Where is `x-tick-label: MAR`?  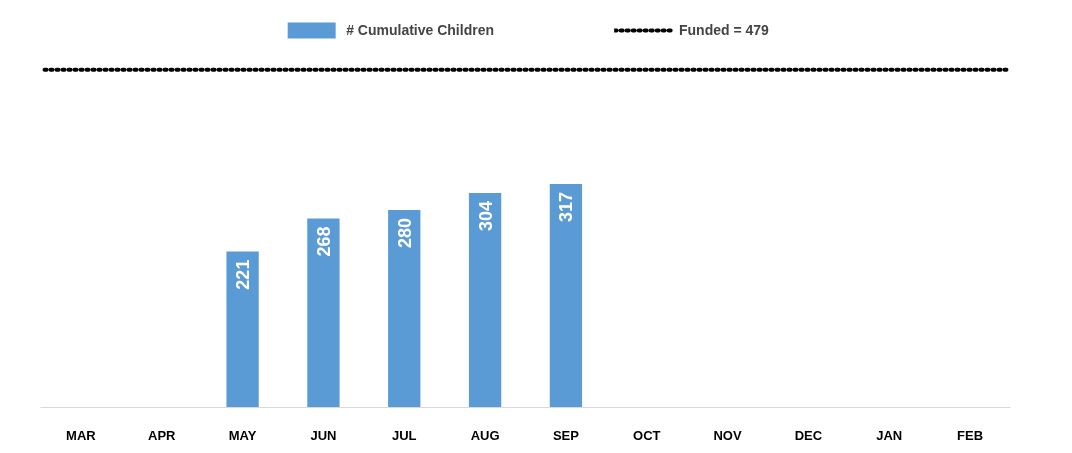 x-tick-label: MAR is located at coordinates (81, 435).